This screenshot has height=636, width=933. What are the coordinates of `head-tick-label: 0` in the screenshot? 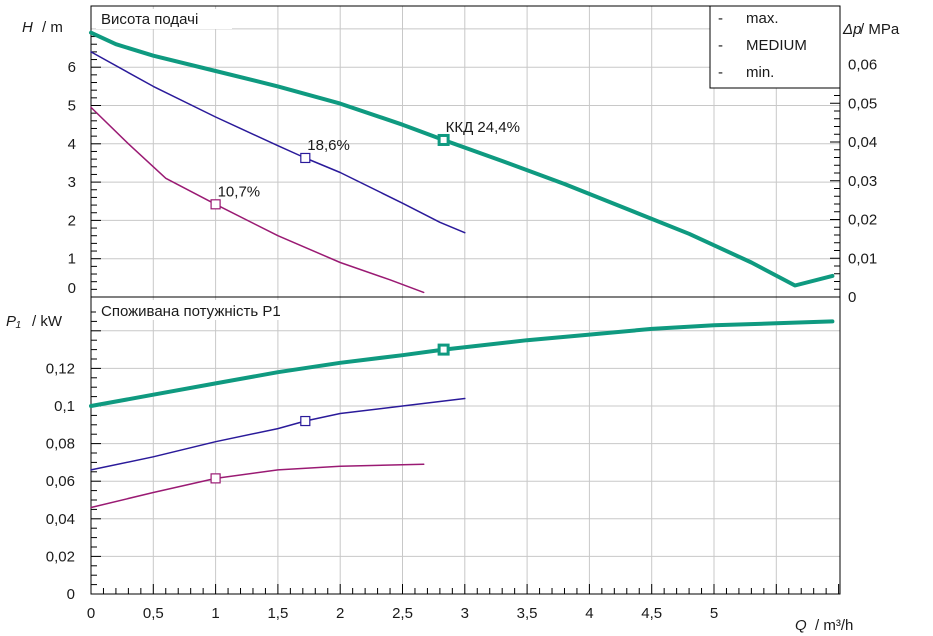 It's located at (72, 288).